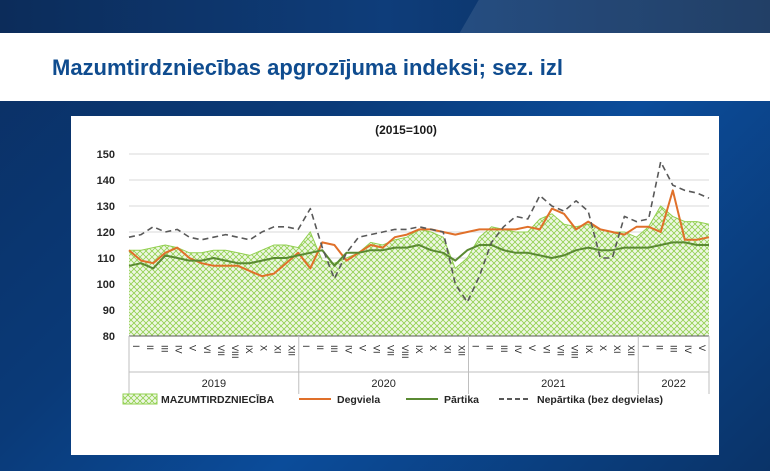  What do you see at coordinates (461, 400) in the screenshot?
I see `legend-label: Pārtika` at bounding box center [461, 400].